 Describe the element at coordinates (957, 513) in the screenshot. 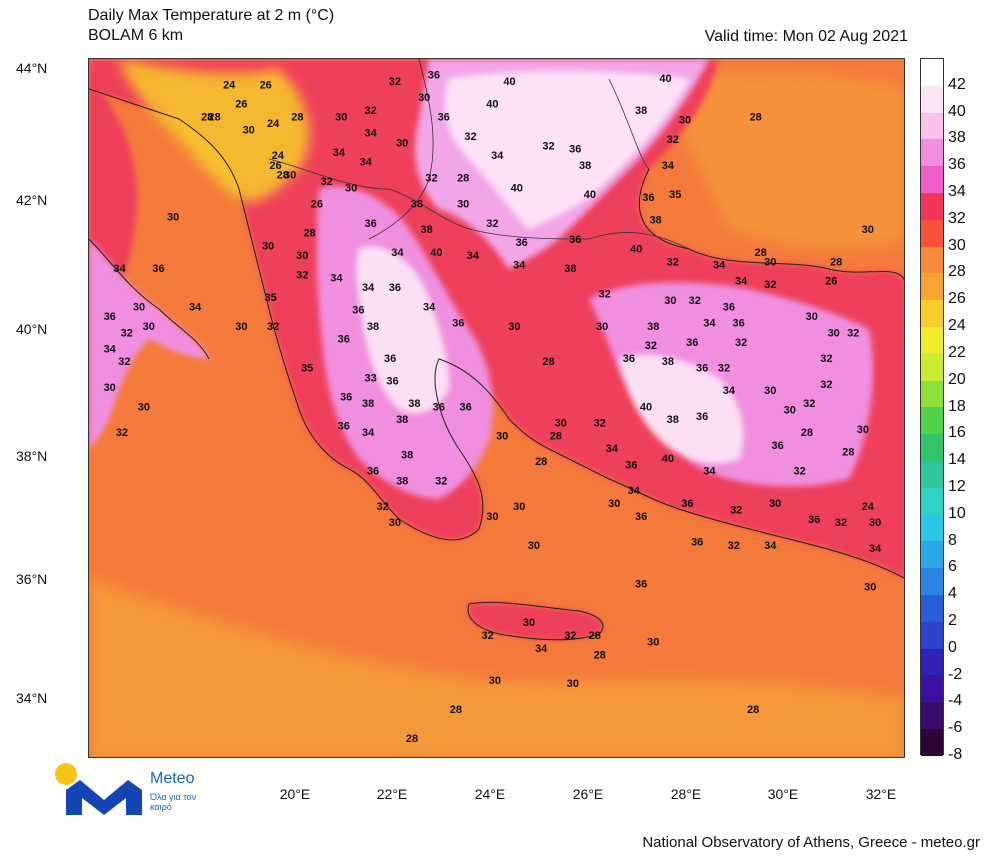

I see `color-scale-label: 10` at that location.